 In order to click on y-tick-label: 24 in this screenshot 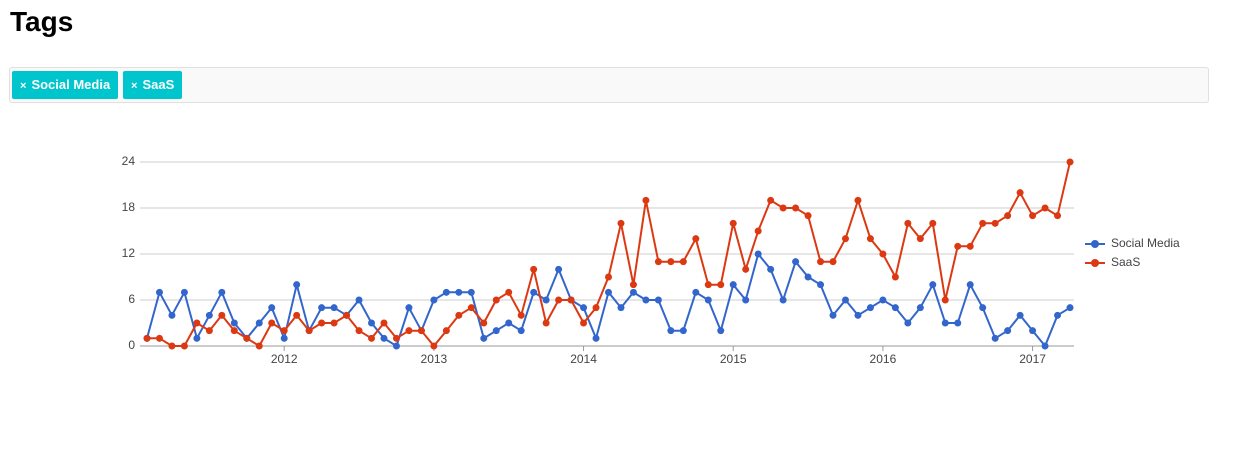, I will do `click(129, 161)`.